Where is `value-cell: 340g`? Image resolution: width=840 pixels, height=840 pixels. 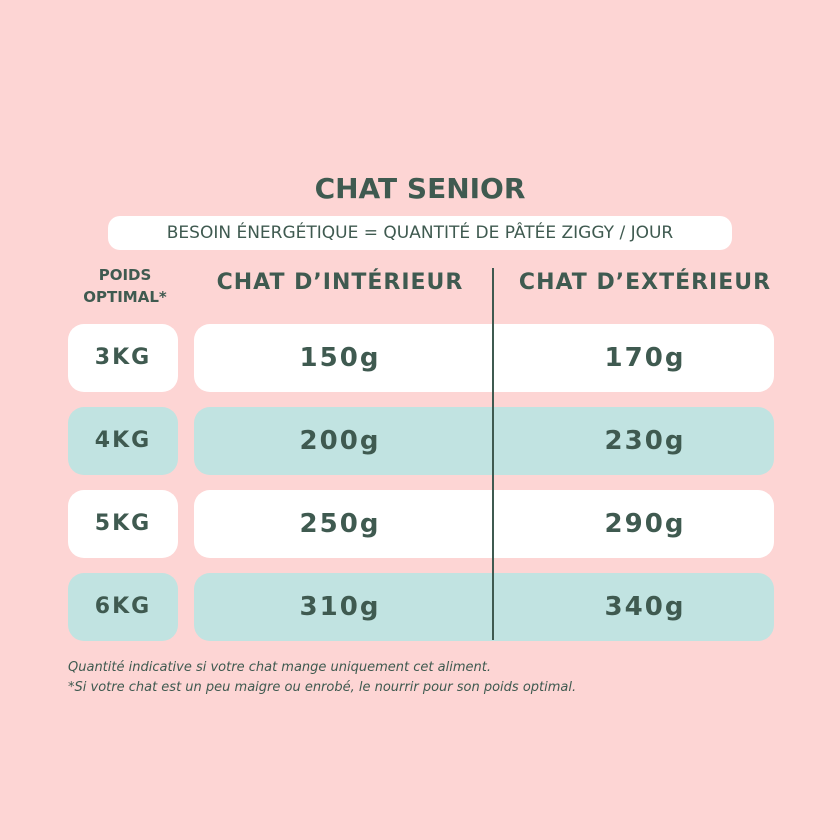
value-cell: 340g is located at coordinates (645, 607).